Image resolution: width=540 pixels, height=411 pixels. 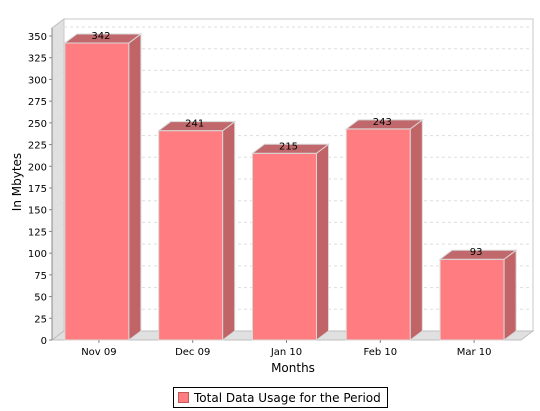 What do you see at coordinates (183, 397) in the screenshot?
I see `legend-swatch` at bounding box center [183, 397].